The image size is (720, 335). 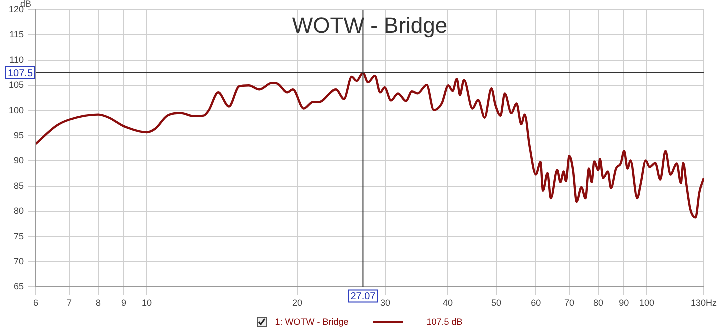 What do you see at coordinates (19, 261) in the screenshot?
I see `y-tick-label: 70` at bounding box center [19, 261].